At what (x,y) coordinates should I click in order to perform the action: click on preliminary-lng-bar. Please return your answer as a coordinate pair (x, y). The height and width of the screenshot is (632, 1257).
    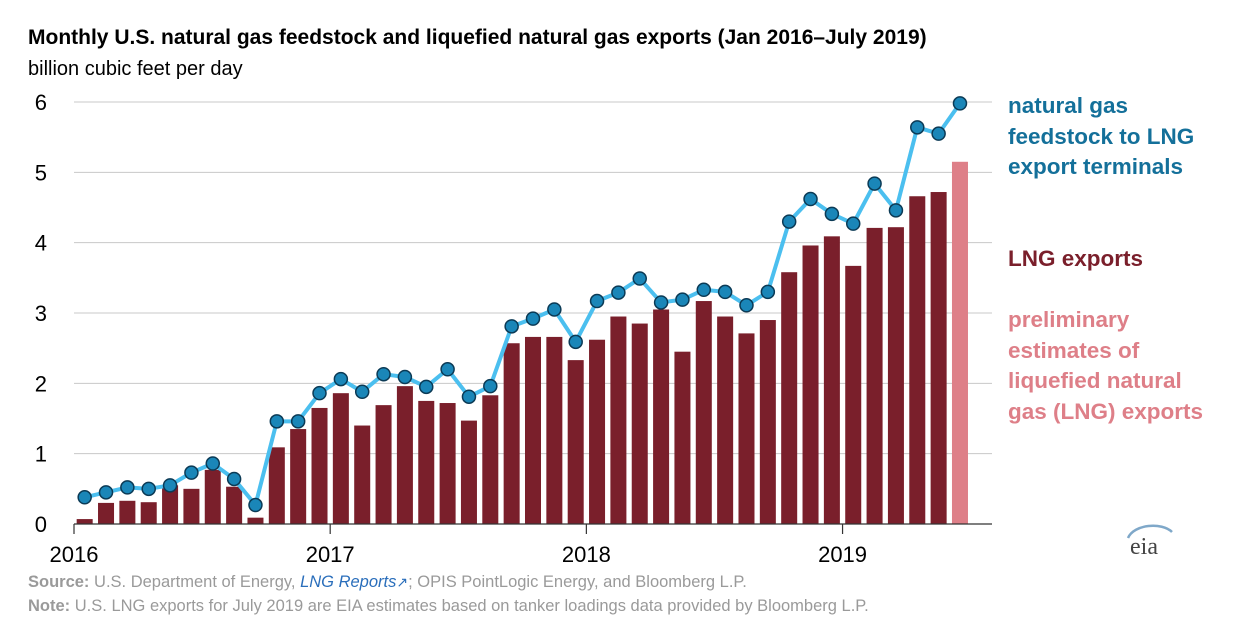
    Looking at the image, I should click on (959, 343).